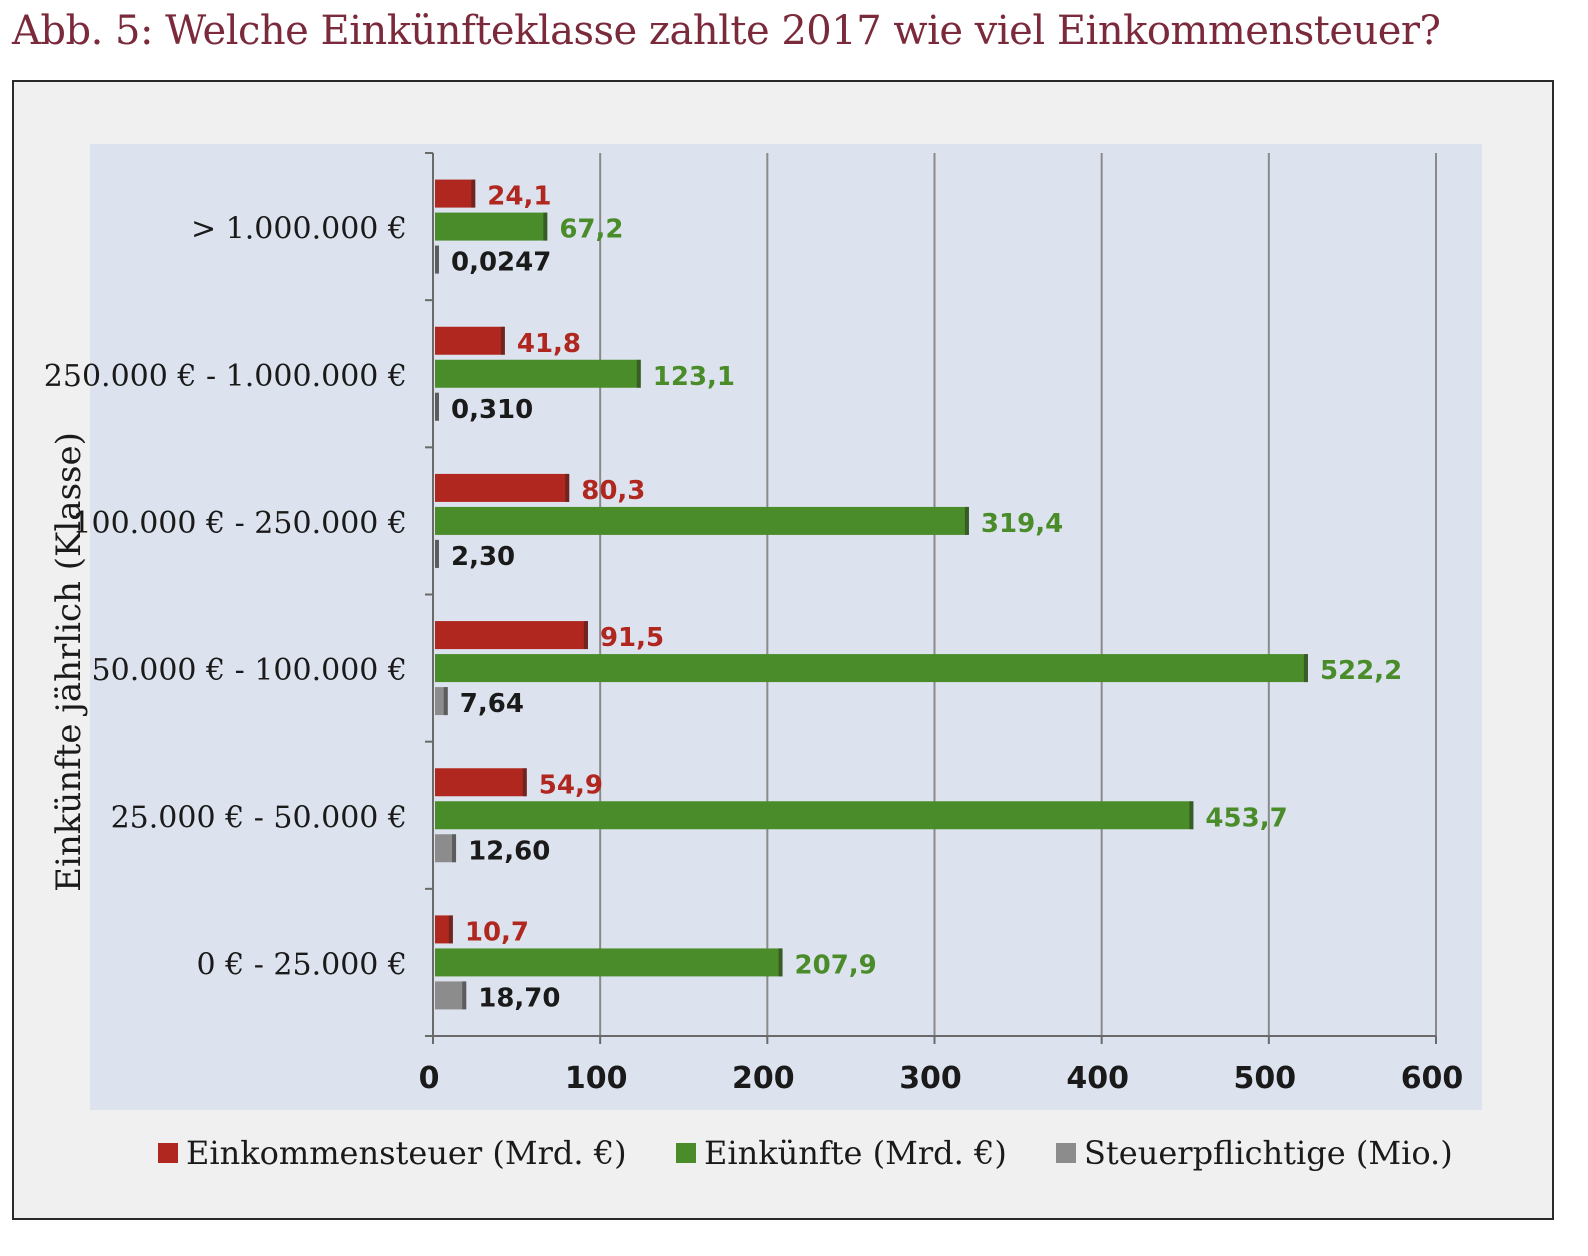 This screenshot has width=1588, height=1256. Describe the element at coordinates (406, 1153) in the screenshot. I see `legend-label-0: Einkommensteuer (Mrd. €)` at that location.